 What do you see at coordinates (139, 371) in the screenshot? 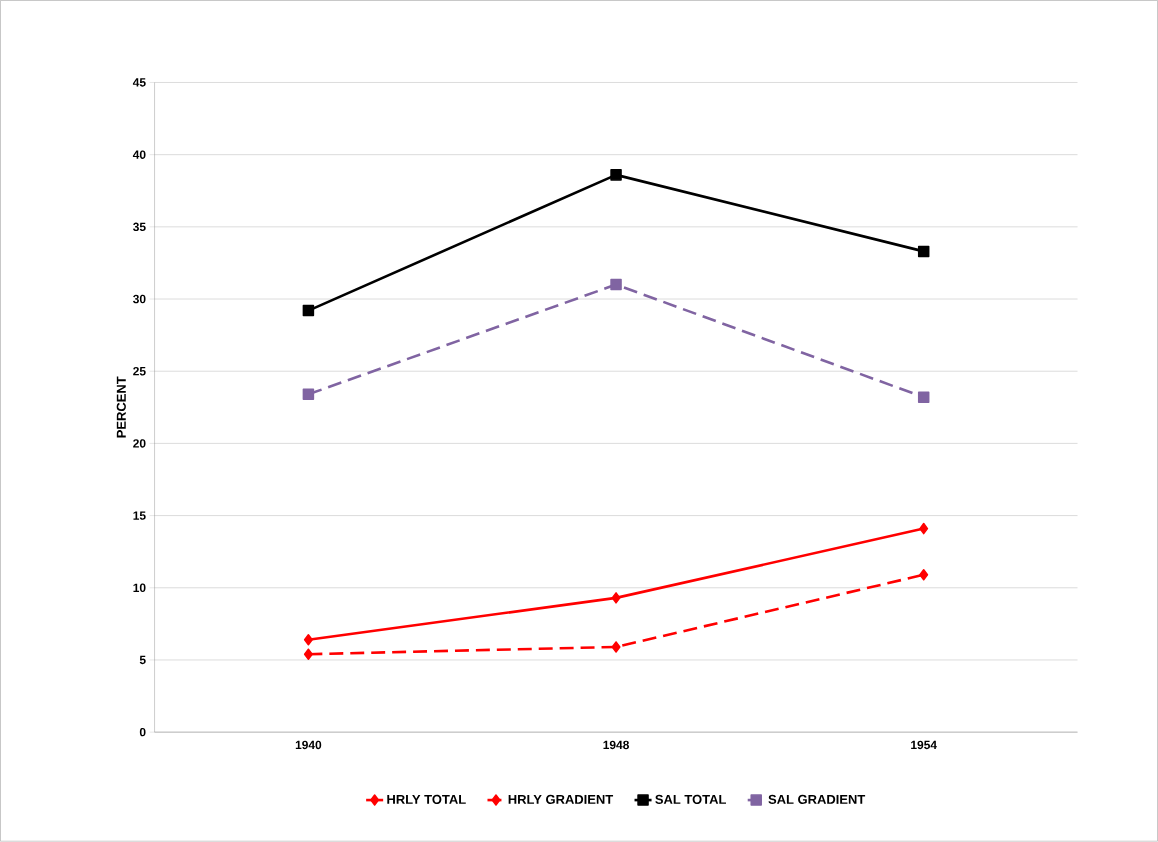
I see `y-tick-label: 25` at bounding box center [139, 371].